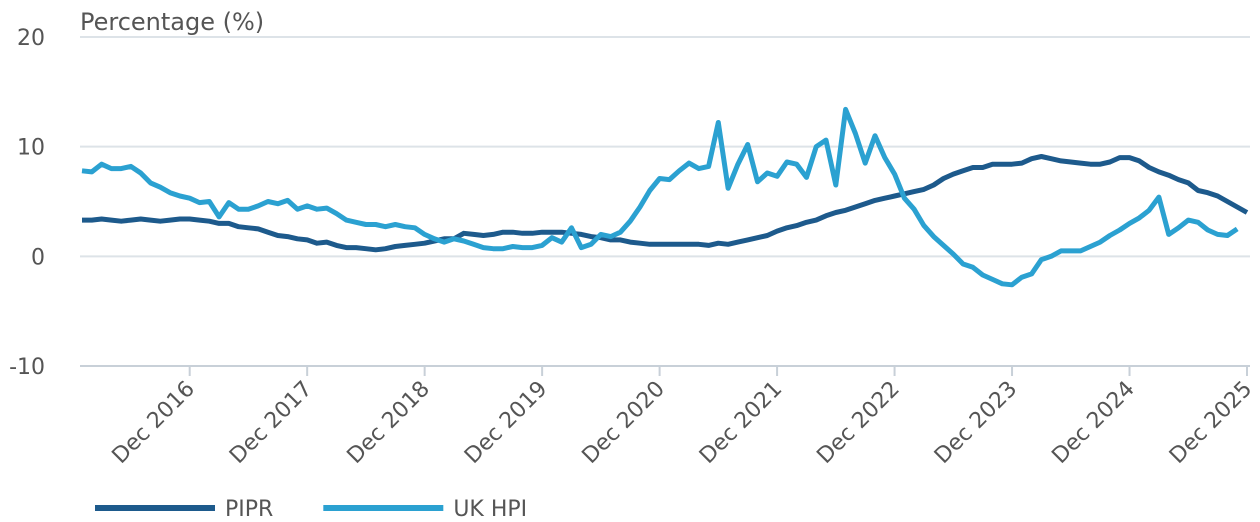  I want to click on x-tick-label: Dec 2025, so click(1211, 423).